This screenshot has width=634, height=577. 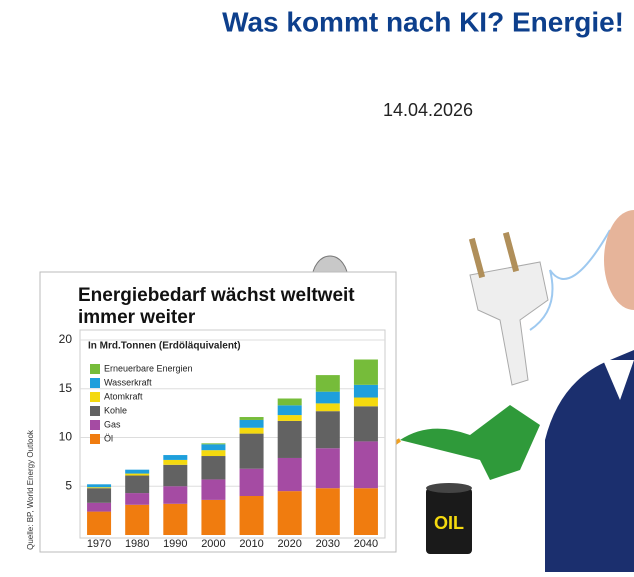 What do you see at coordinates (66, 437) in the screenshot?
I see `y-tick-label: 10` at bounding box center [66, 437].